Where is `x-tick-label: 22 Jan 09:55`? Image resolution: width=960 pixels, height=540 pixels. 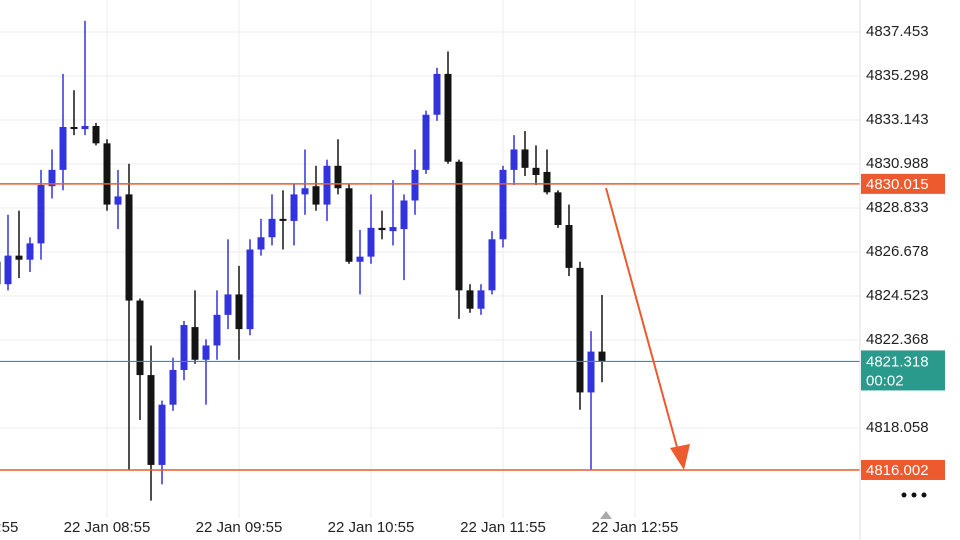 x-tick-label: 22 Jan 09:55 is located at coordinates (239, 527).